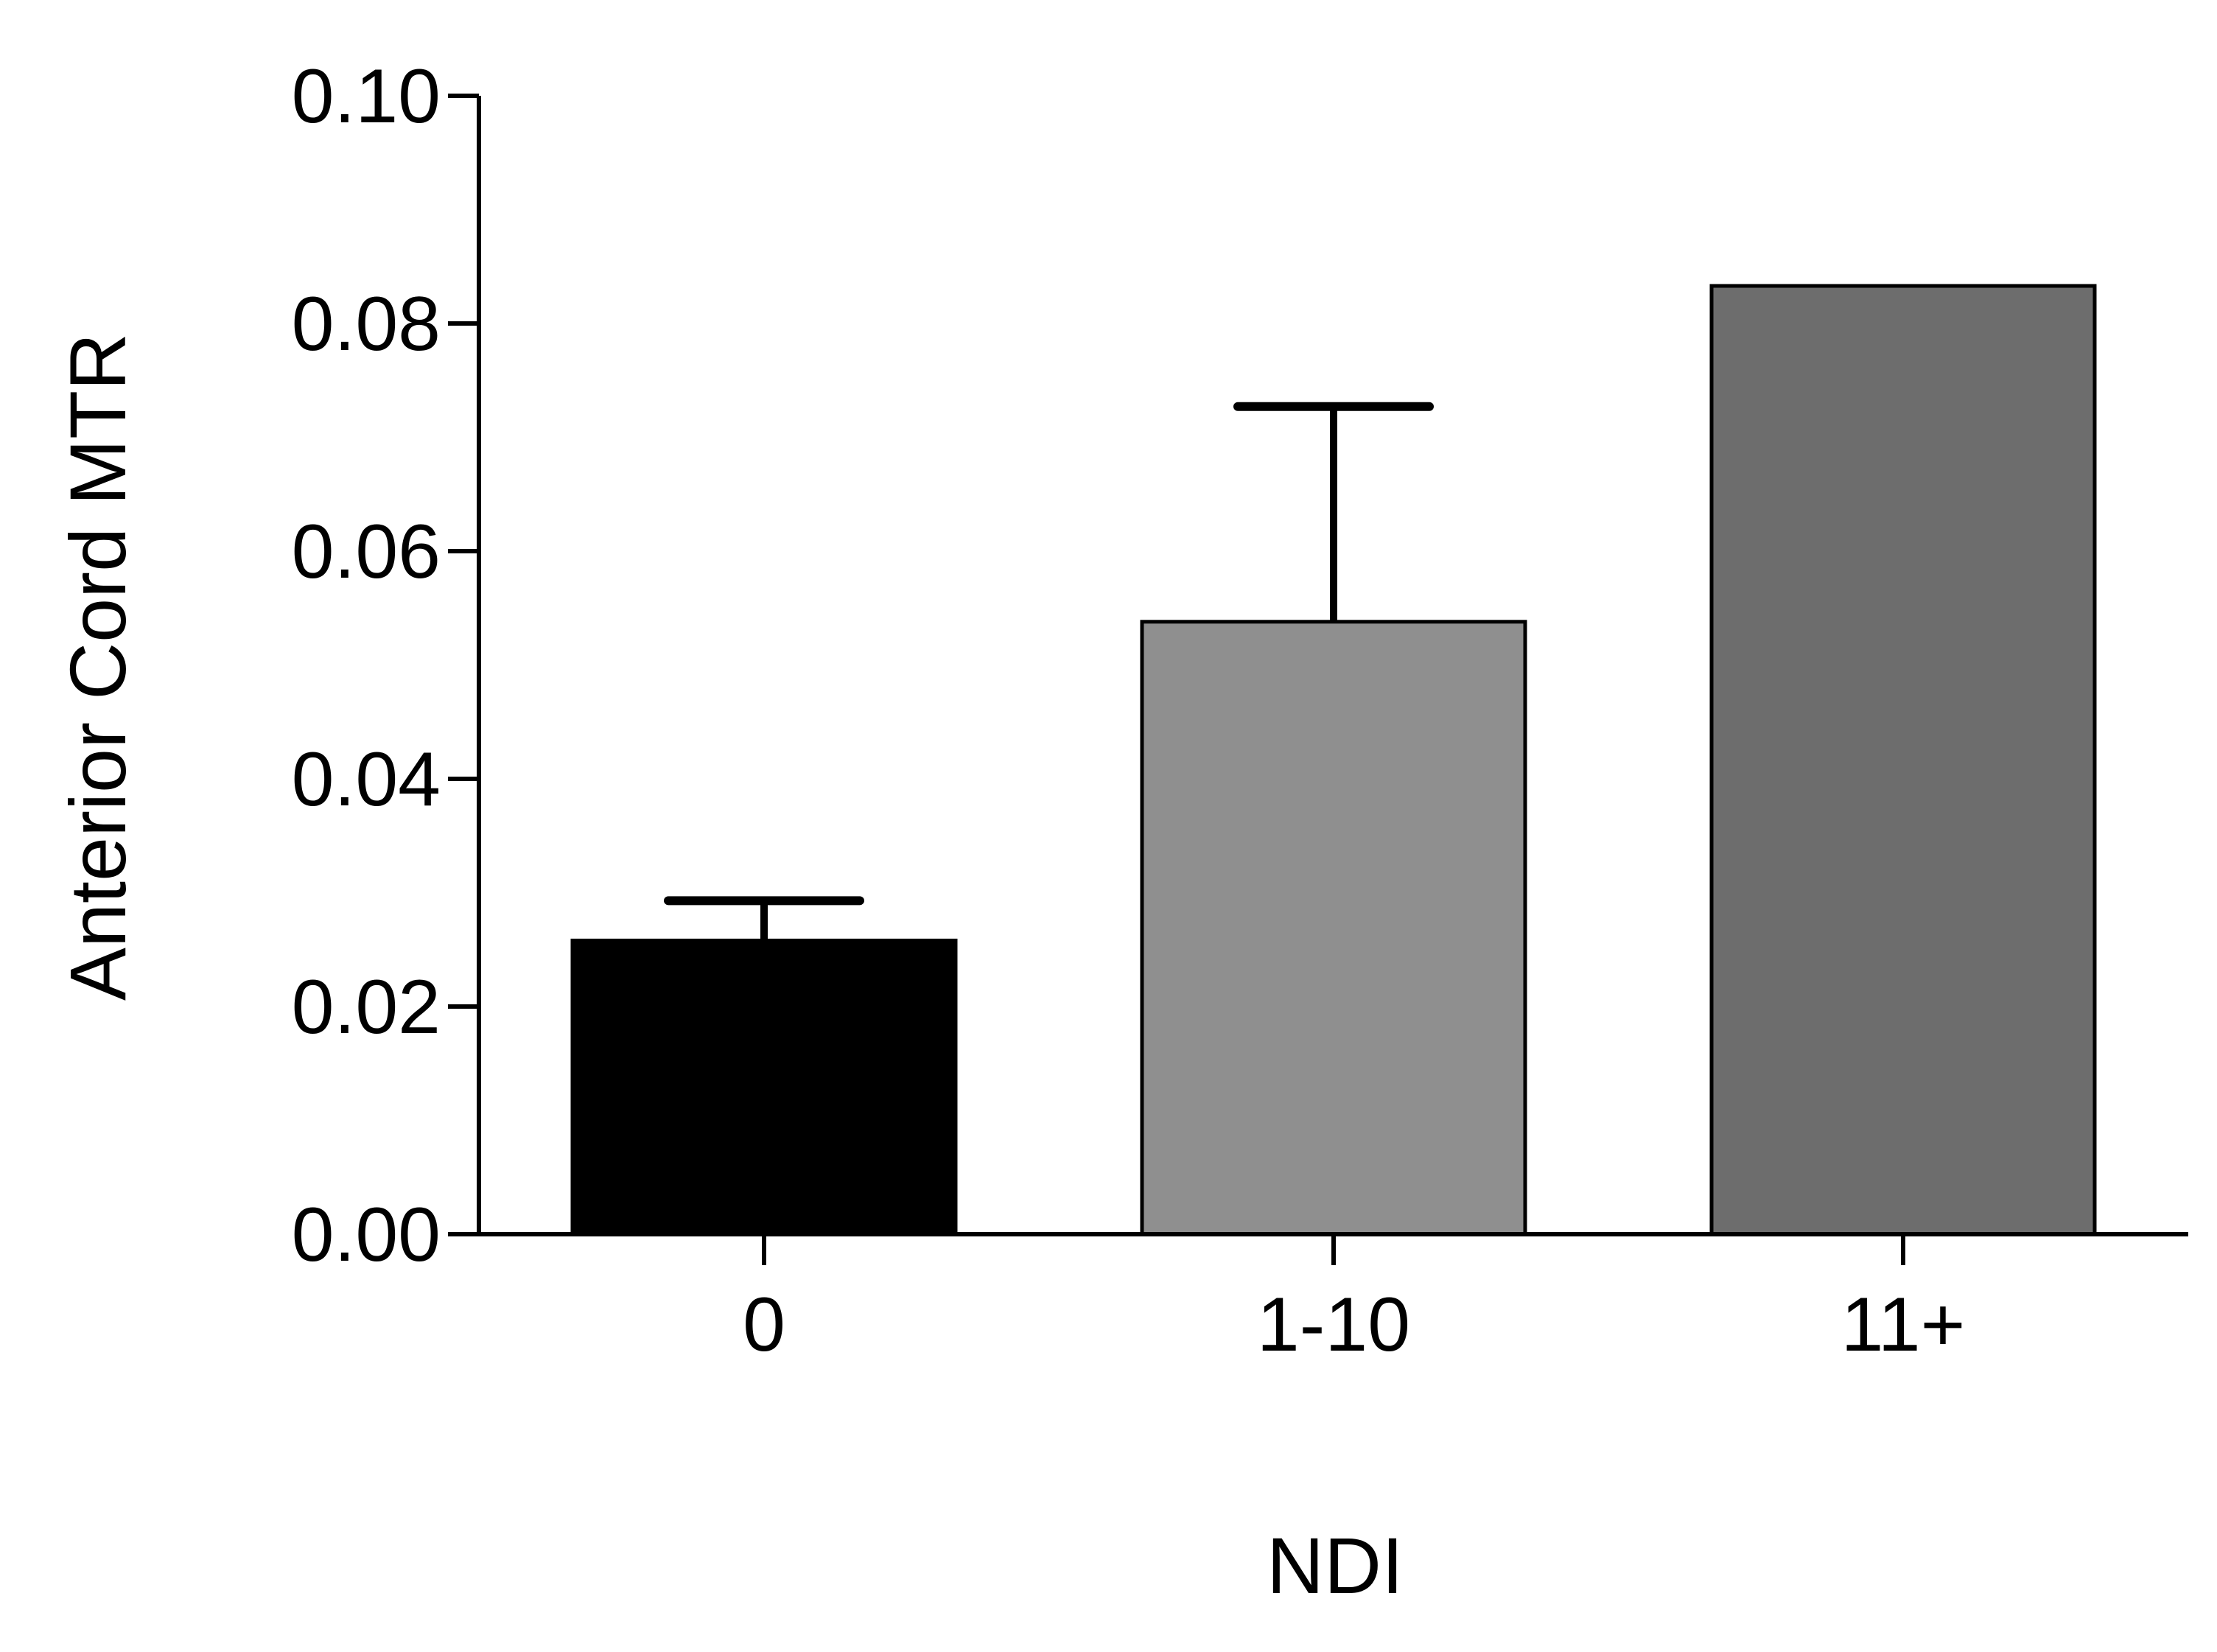 The width and height of the screenshot is (2217, 1652). Describe the element at coordinates (97, 667) in the screenshot. I see `y-axis-title: Anterior Cord MTR` at that location.